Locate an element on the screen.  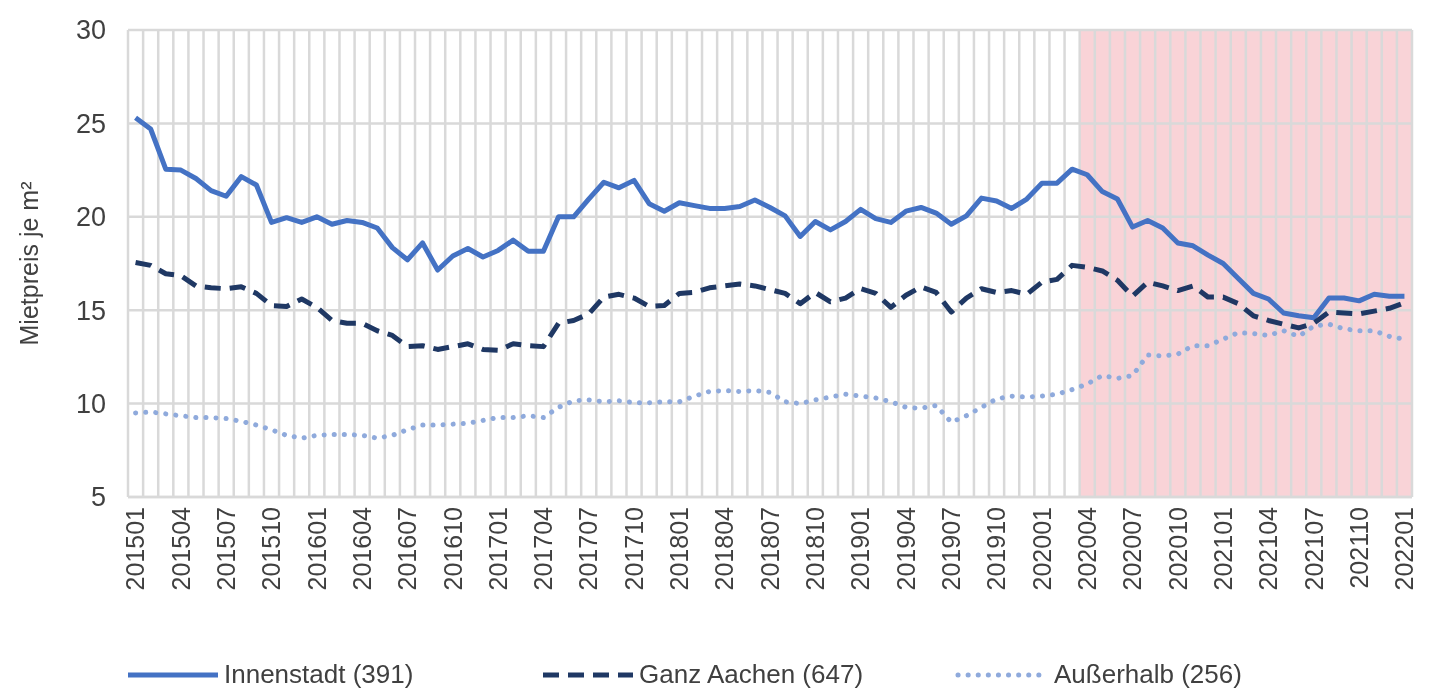
x-tick-label: 201810 is located at coordinates (815, 549).